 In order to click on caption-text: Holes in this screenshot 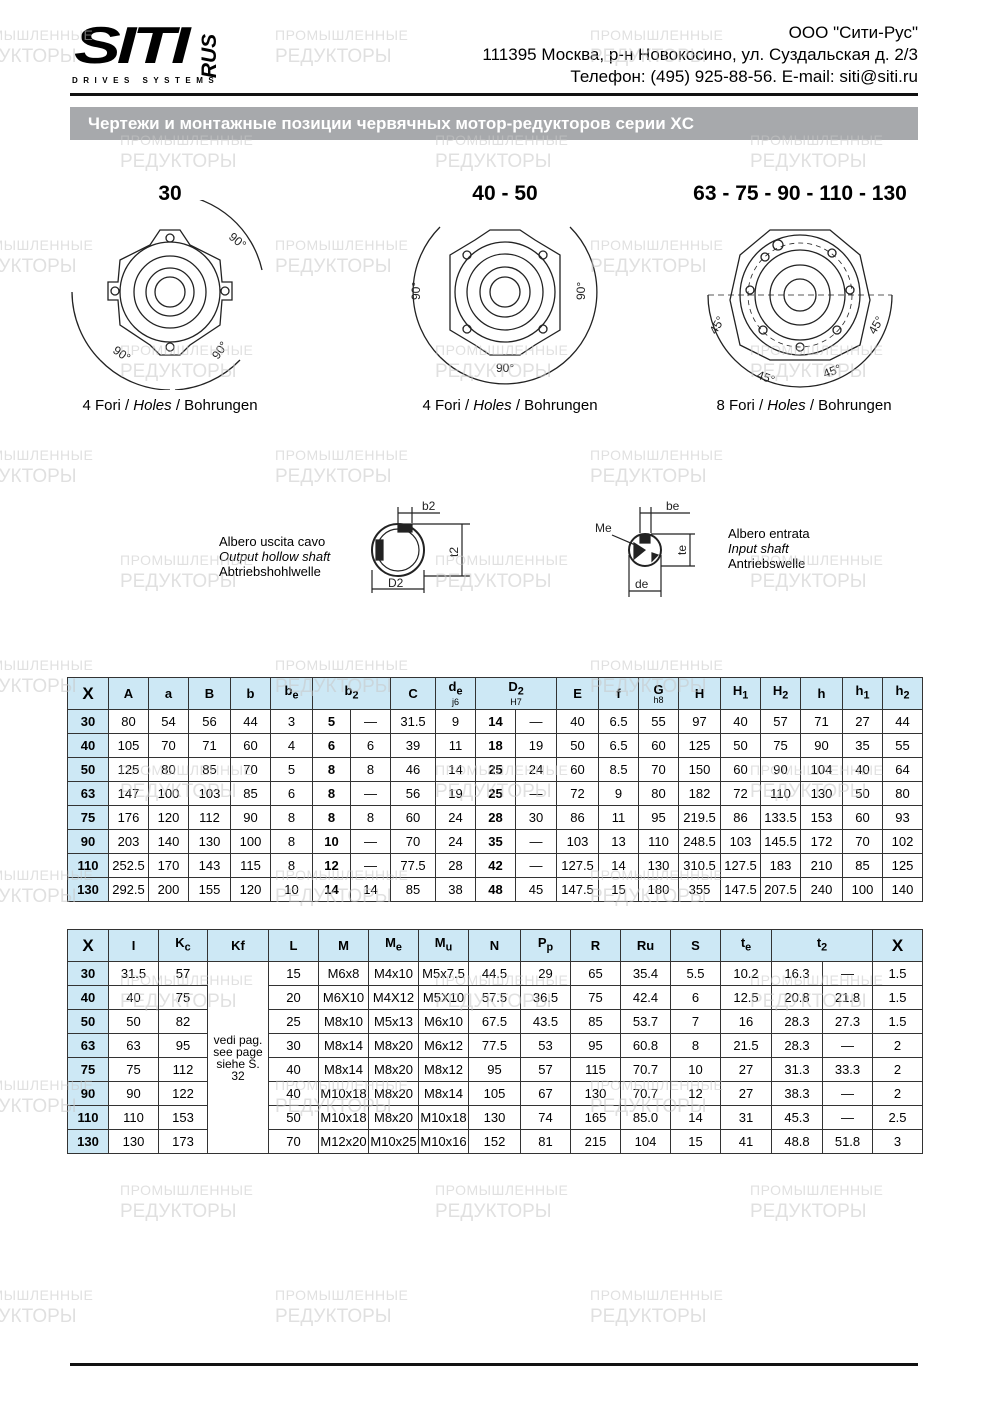, I will do `click(152, 405)`.